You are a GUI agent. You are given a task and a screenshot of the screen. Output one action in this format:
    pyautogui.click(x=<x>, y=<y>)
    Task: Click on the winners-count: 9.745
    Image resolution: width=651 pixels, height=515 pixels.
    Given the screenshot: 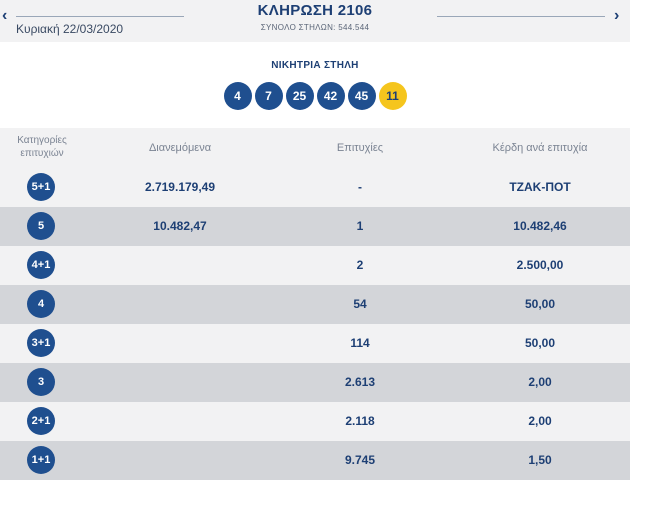 What is the action you would take?
    pyautogui.click(x=360, y=460)
    